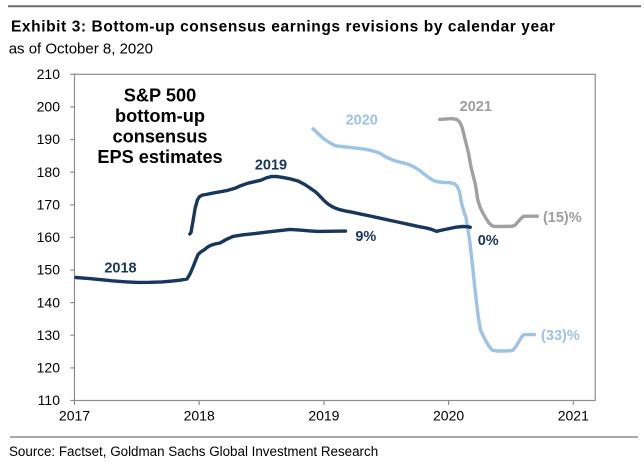 This screenshot has height=462, width=644. I want to click on svg-text: 170, so click(49, 205).